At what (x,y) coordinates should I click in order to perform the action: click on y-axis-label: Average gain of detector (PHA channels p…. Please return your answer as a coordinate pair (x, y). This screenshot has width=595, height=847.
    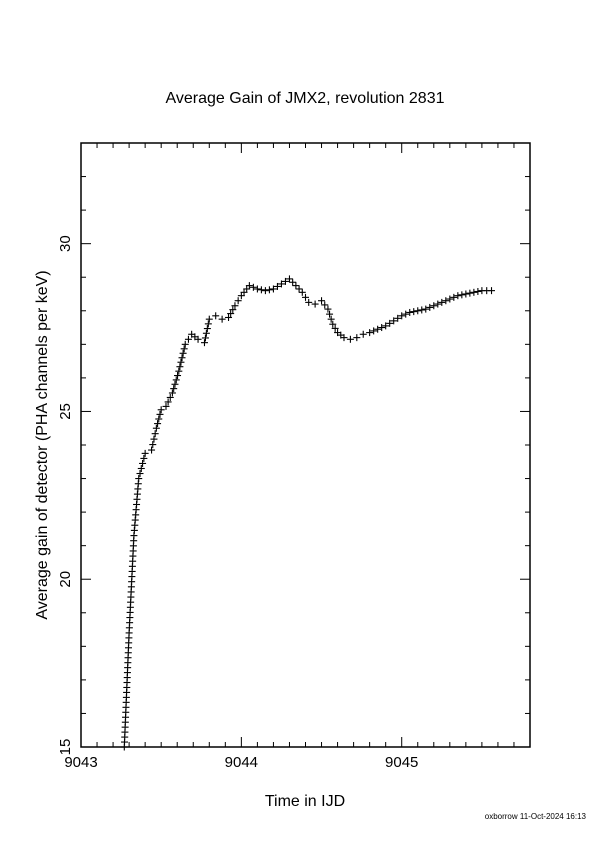
    Looking at the image, I should click on (42, 444).